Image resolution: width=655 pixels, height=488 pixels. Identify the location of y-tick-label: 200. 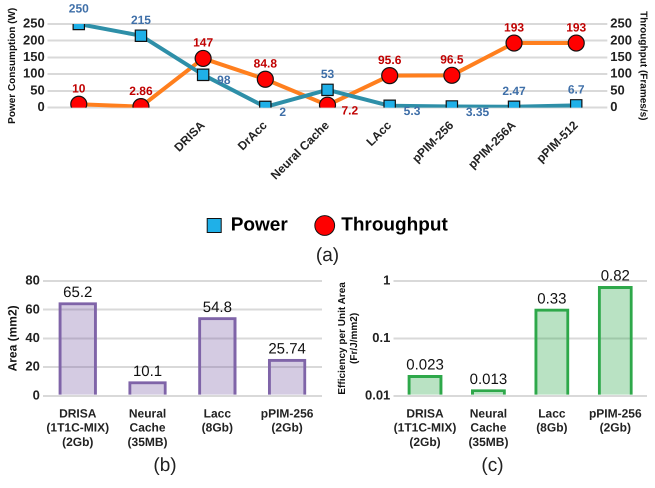
(33, 40).